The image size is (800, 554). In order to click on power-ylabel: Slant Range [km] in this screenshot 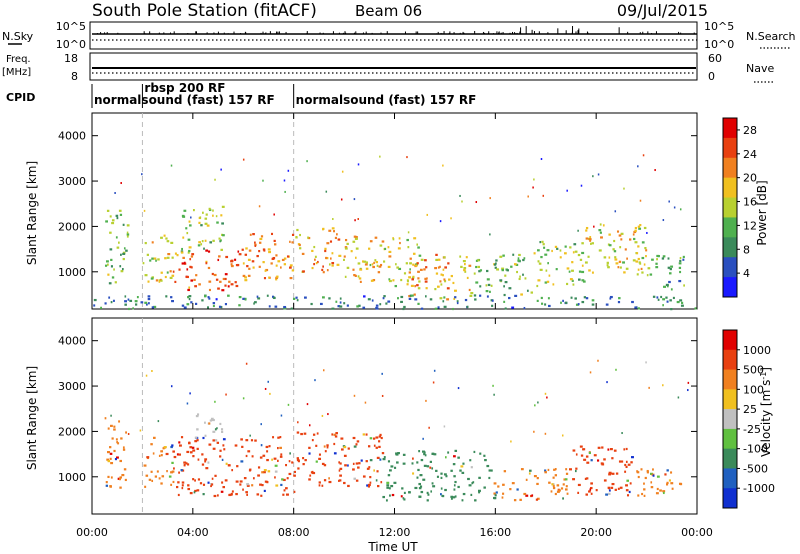, I will do `click(32, 213)`.